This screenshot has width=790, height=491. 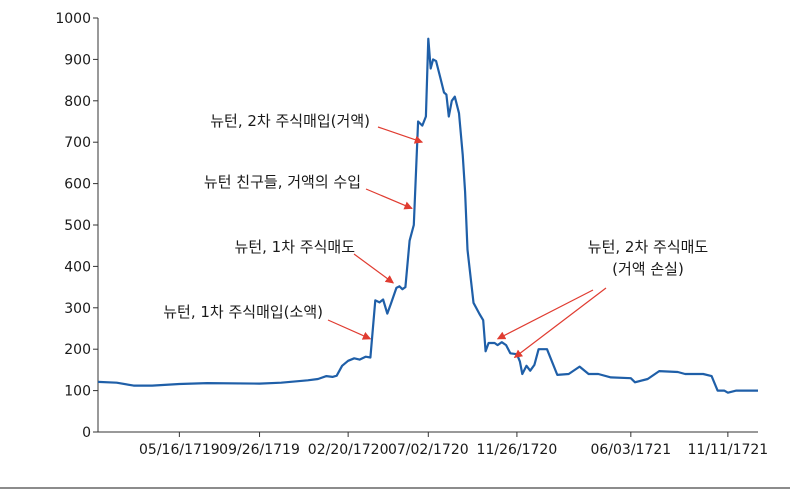 What do you see at coordinates (77, 143) in the screenshot?
I see `y-tick-label: 700` at bounding box center [77, 143].